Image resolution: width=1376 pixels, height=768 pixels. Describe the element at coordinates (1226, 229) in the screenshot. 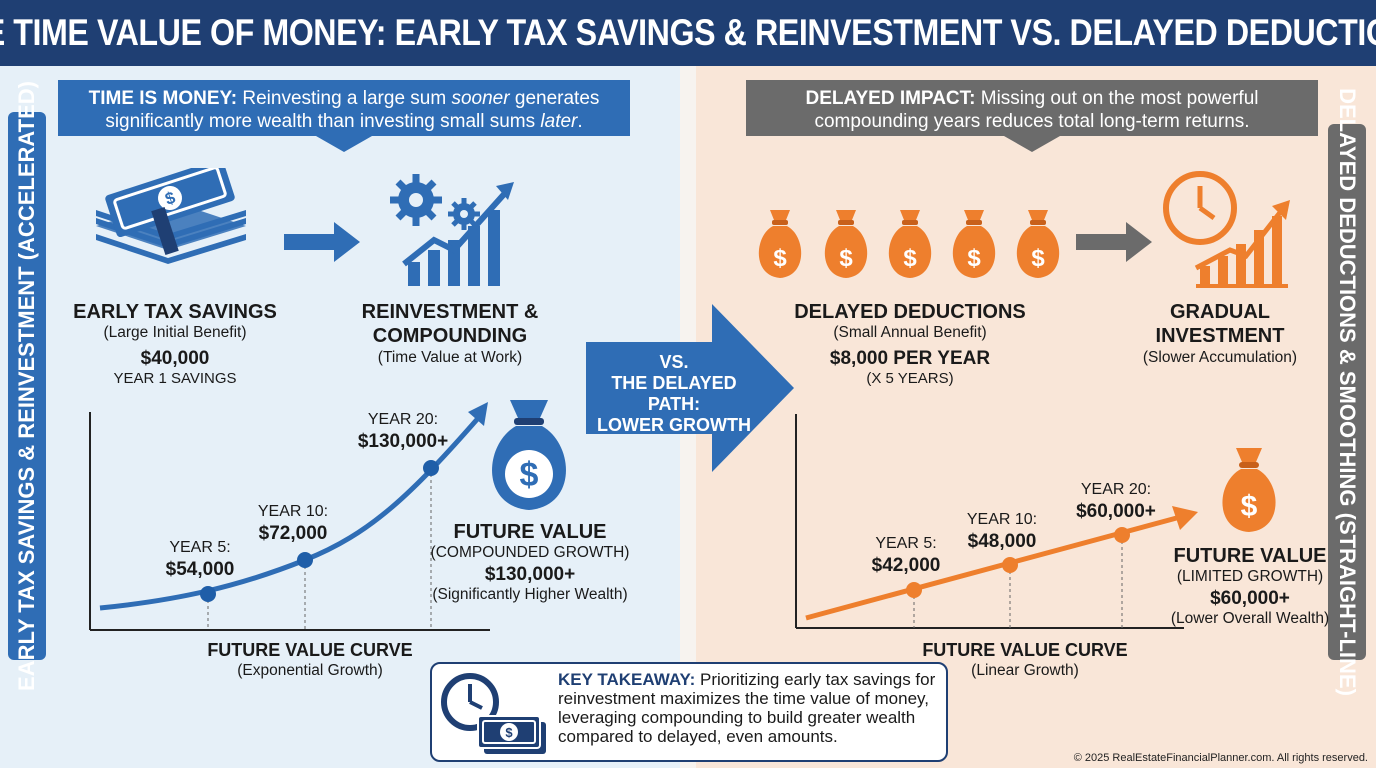

I see `clock-growth-icon` at that location.